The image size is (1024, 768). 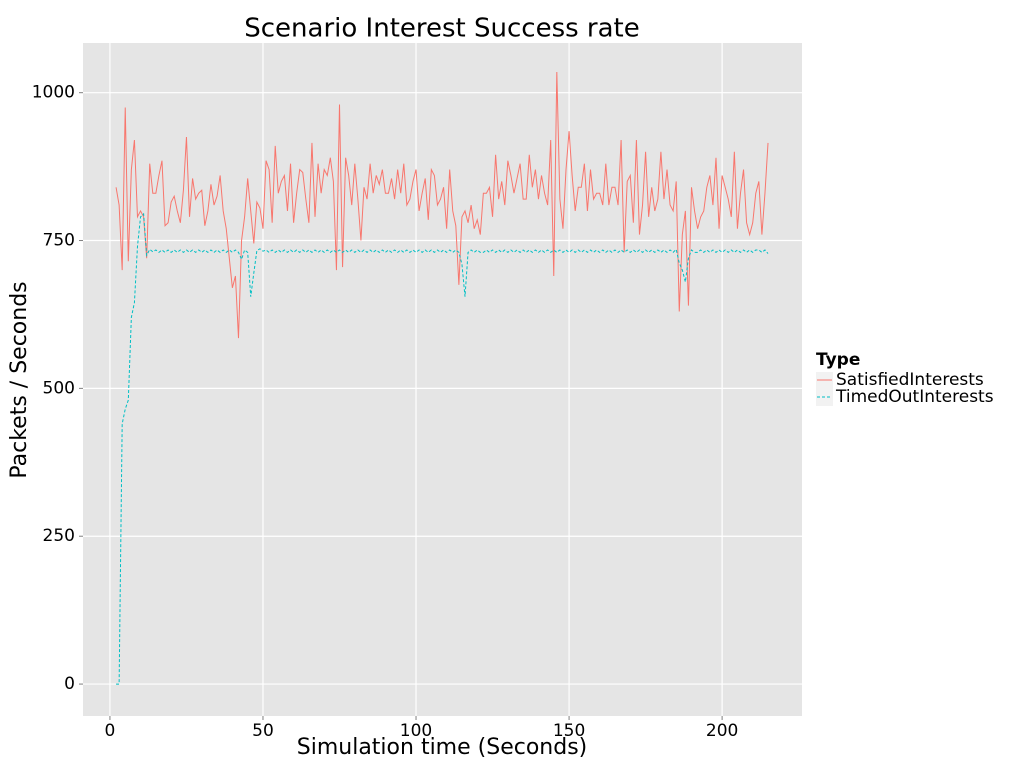 I want to click on chart-title: Scenario Interest Success rate, so click(x=441, y=29).